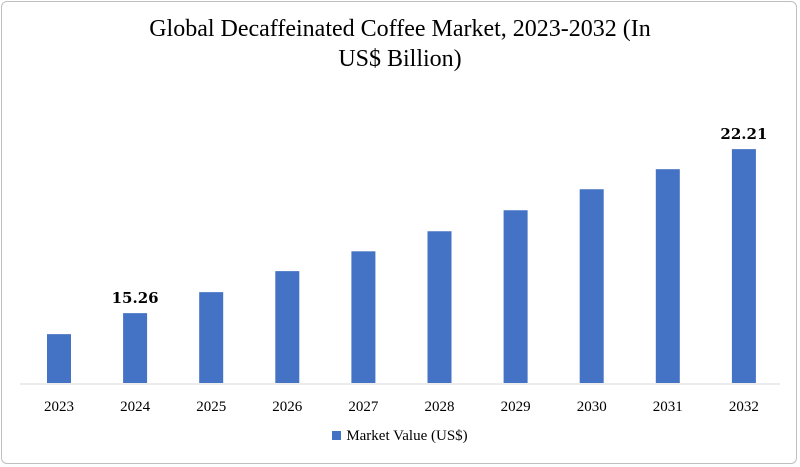 The width and height of the screenshot is (800, 467). I want to click on x-tick-label: 2025, so click(211, 407).